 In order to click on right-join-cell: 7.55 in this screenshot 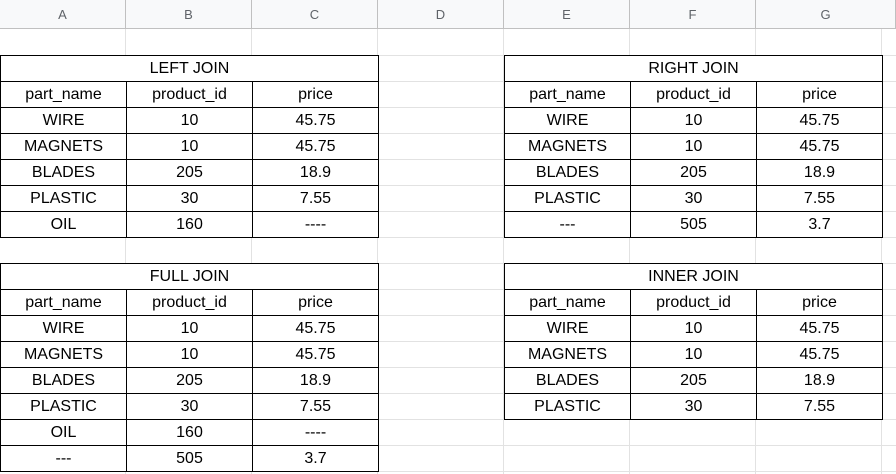, I will do `click(819, 198)`.